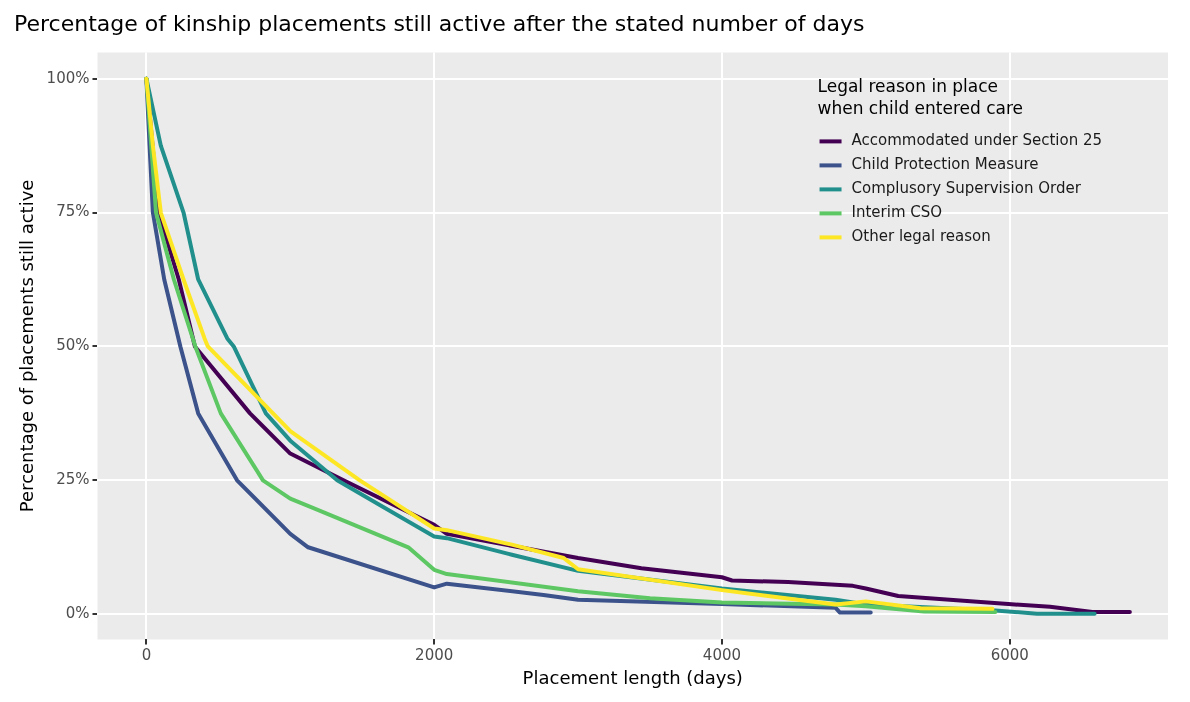 The height and width of the screenshot is (702, 1190). What do you see at coordinates (27, 346) in the screenshot?
I see `y-axis-title: Percentage of placements still active` at bounding box center [27, 346].